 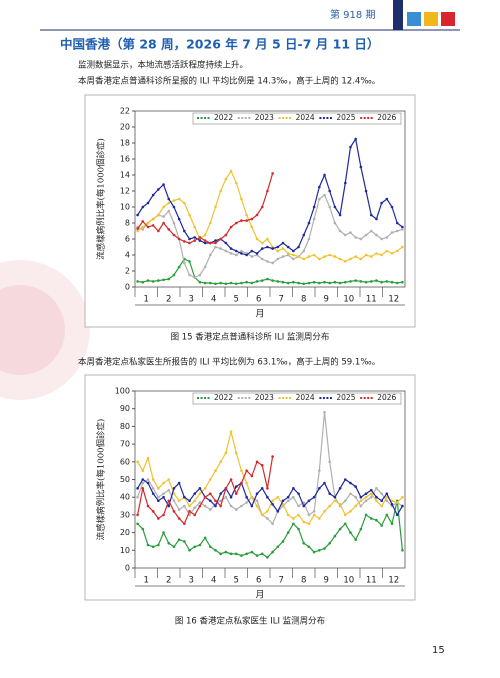 What do you see at coordinates (305, 397) in the screenshot?
I see `legend-label: 2024` at bounding box center [305, 397].